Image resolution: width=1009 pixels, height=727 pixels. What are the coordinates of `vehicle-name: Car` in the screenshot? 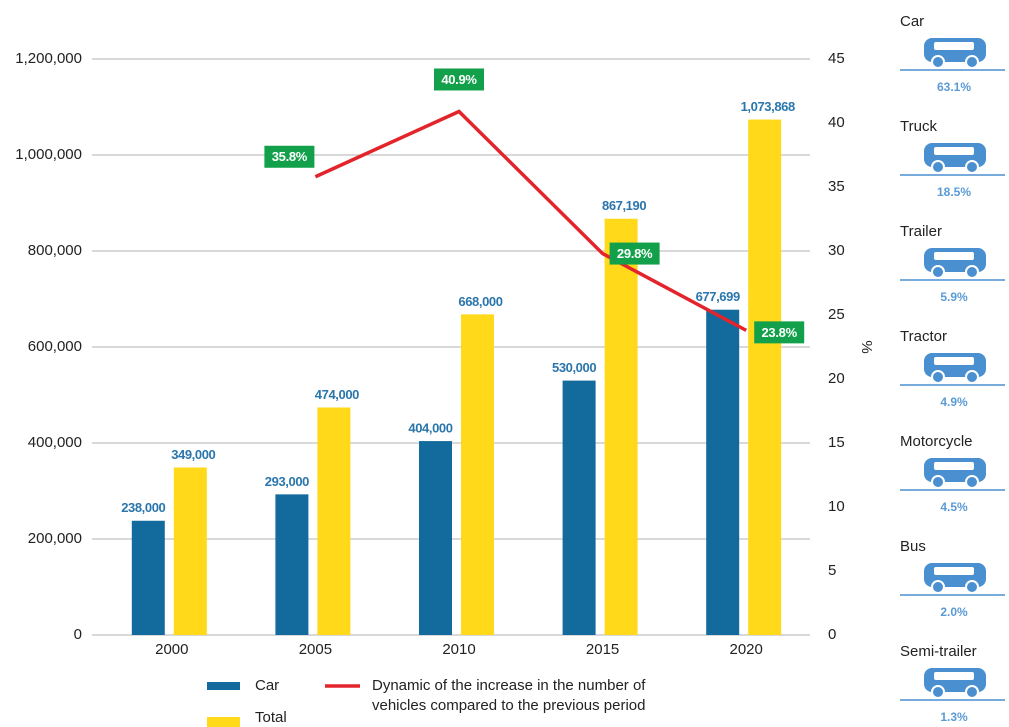 It's located at (912, 21).